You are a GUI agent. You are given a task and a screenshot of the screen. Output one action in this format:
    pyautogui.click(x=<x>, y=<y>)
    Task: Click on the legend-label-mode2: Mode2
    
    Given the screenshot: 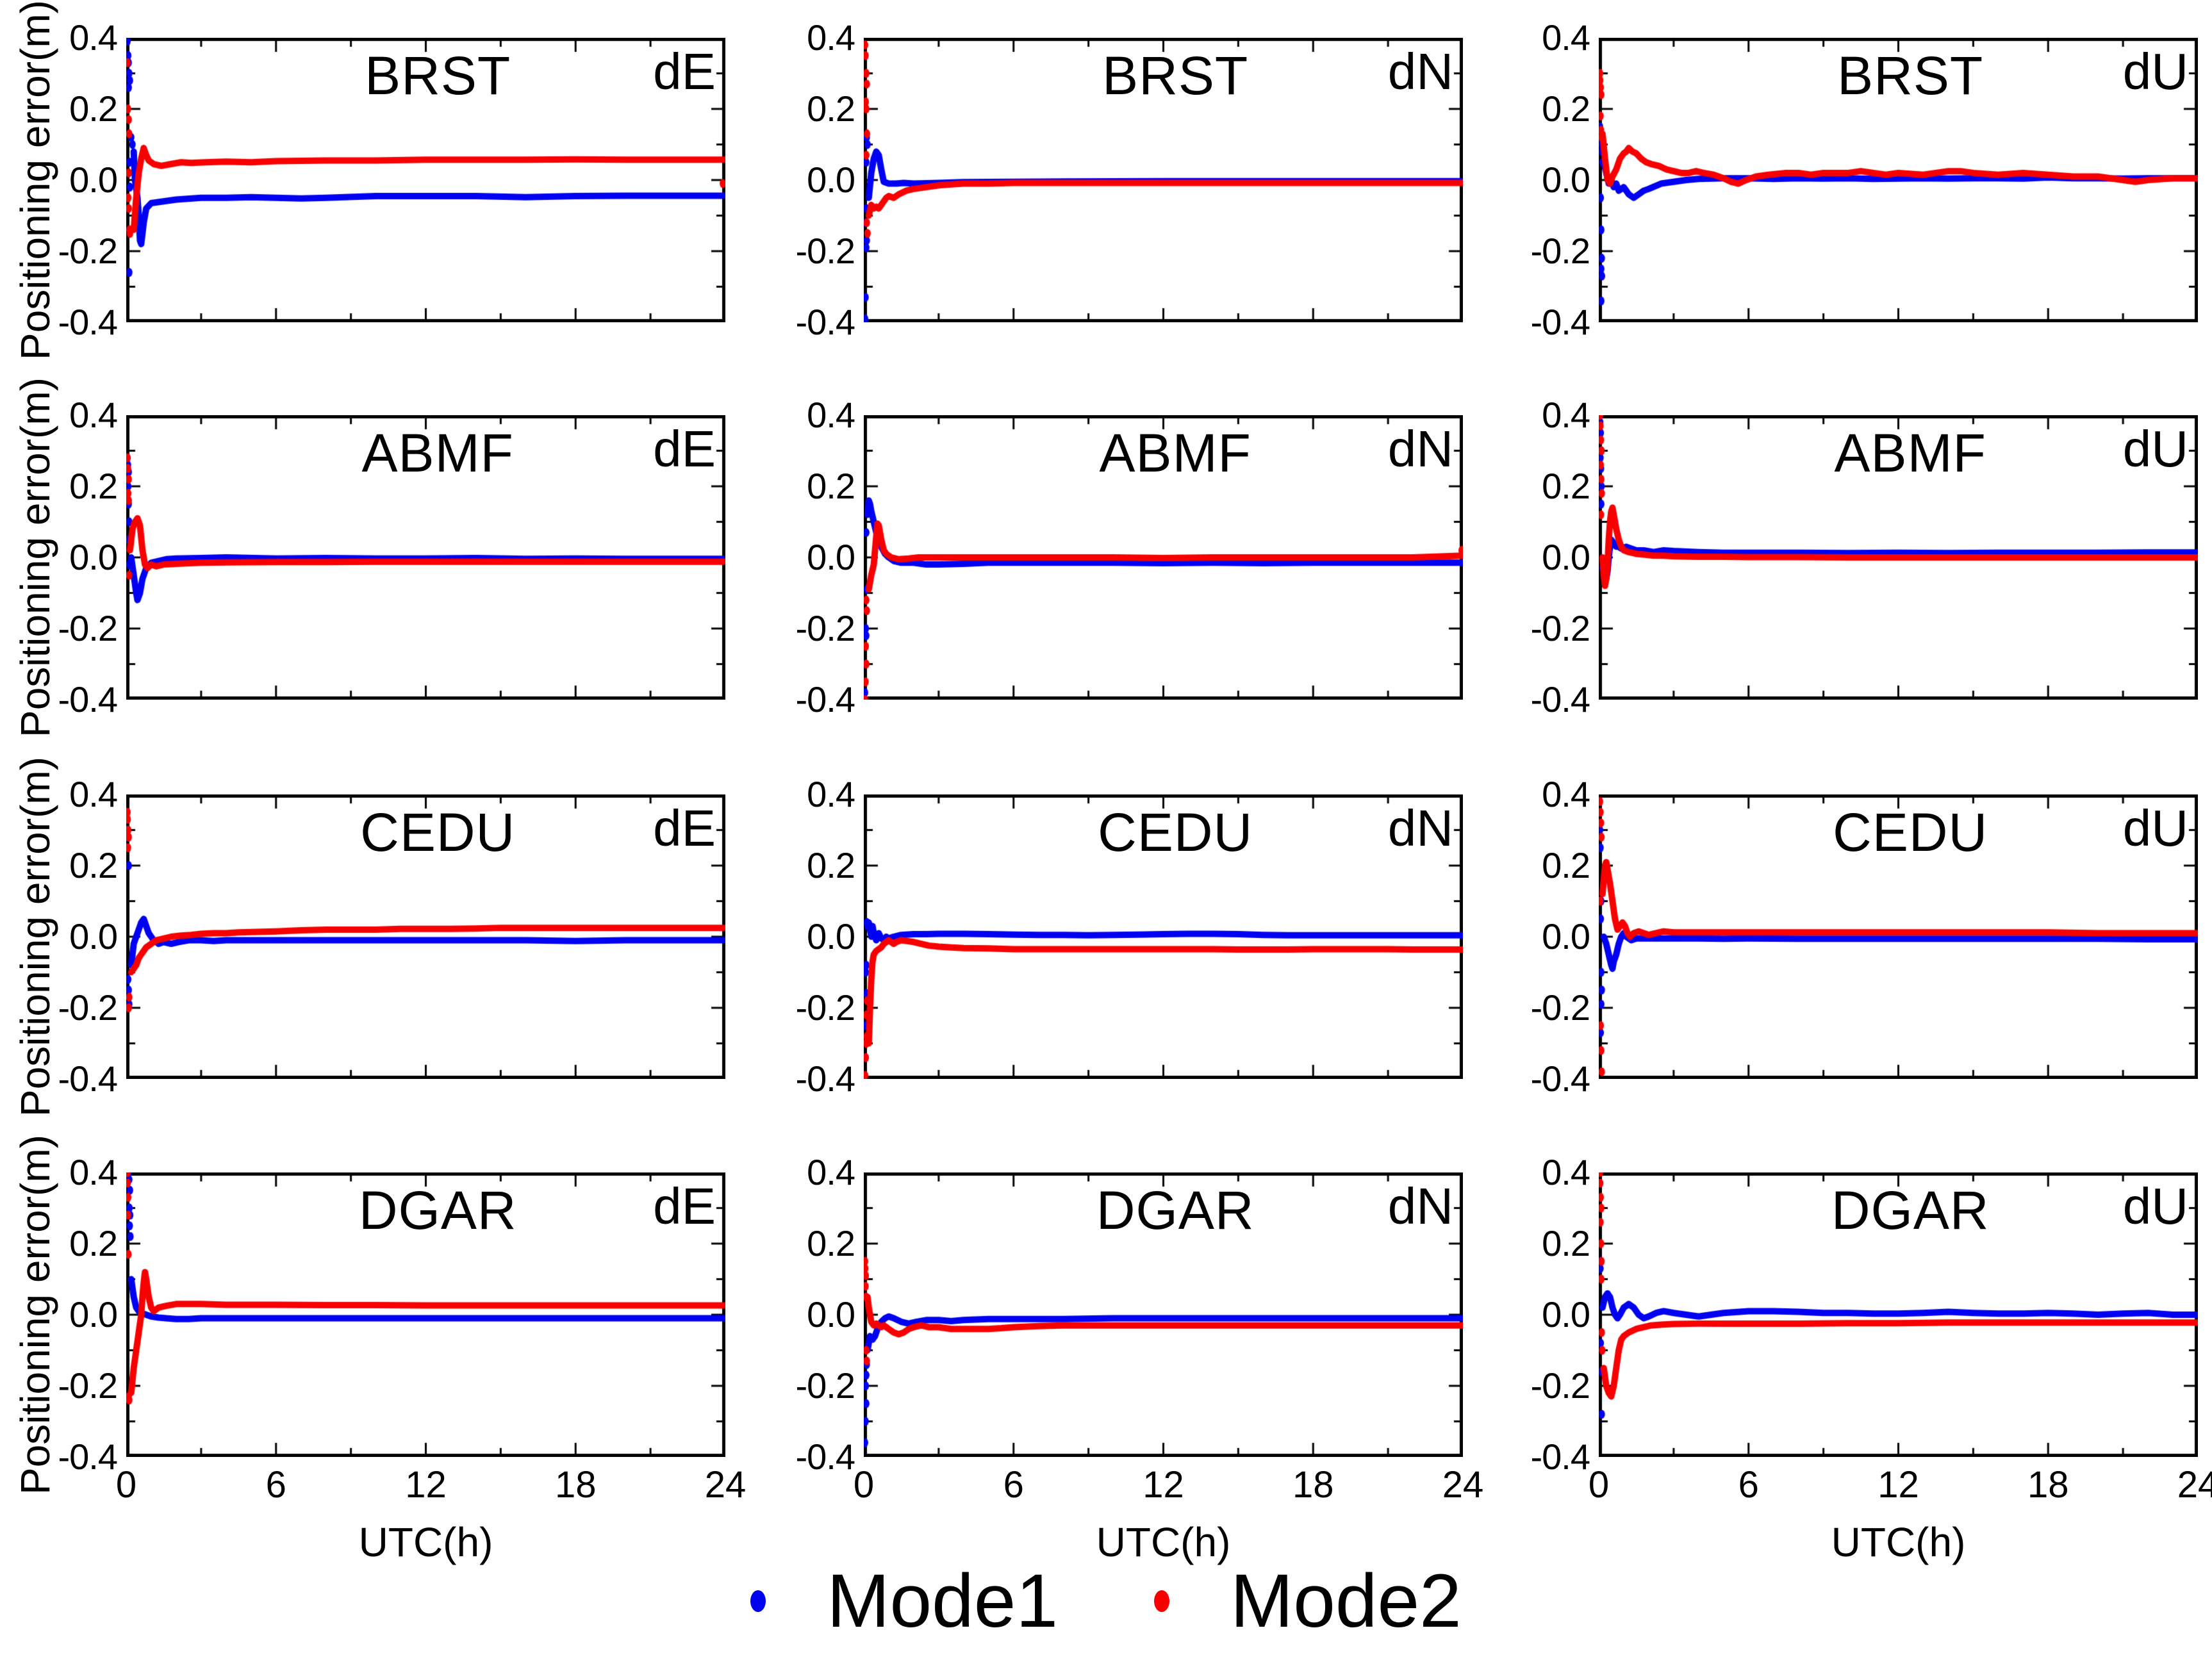 What is the action you would take?
    pyautogui.click(x=1346, y=1601)
    